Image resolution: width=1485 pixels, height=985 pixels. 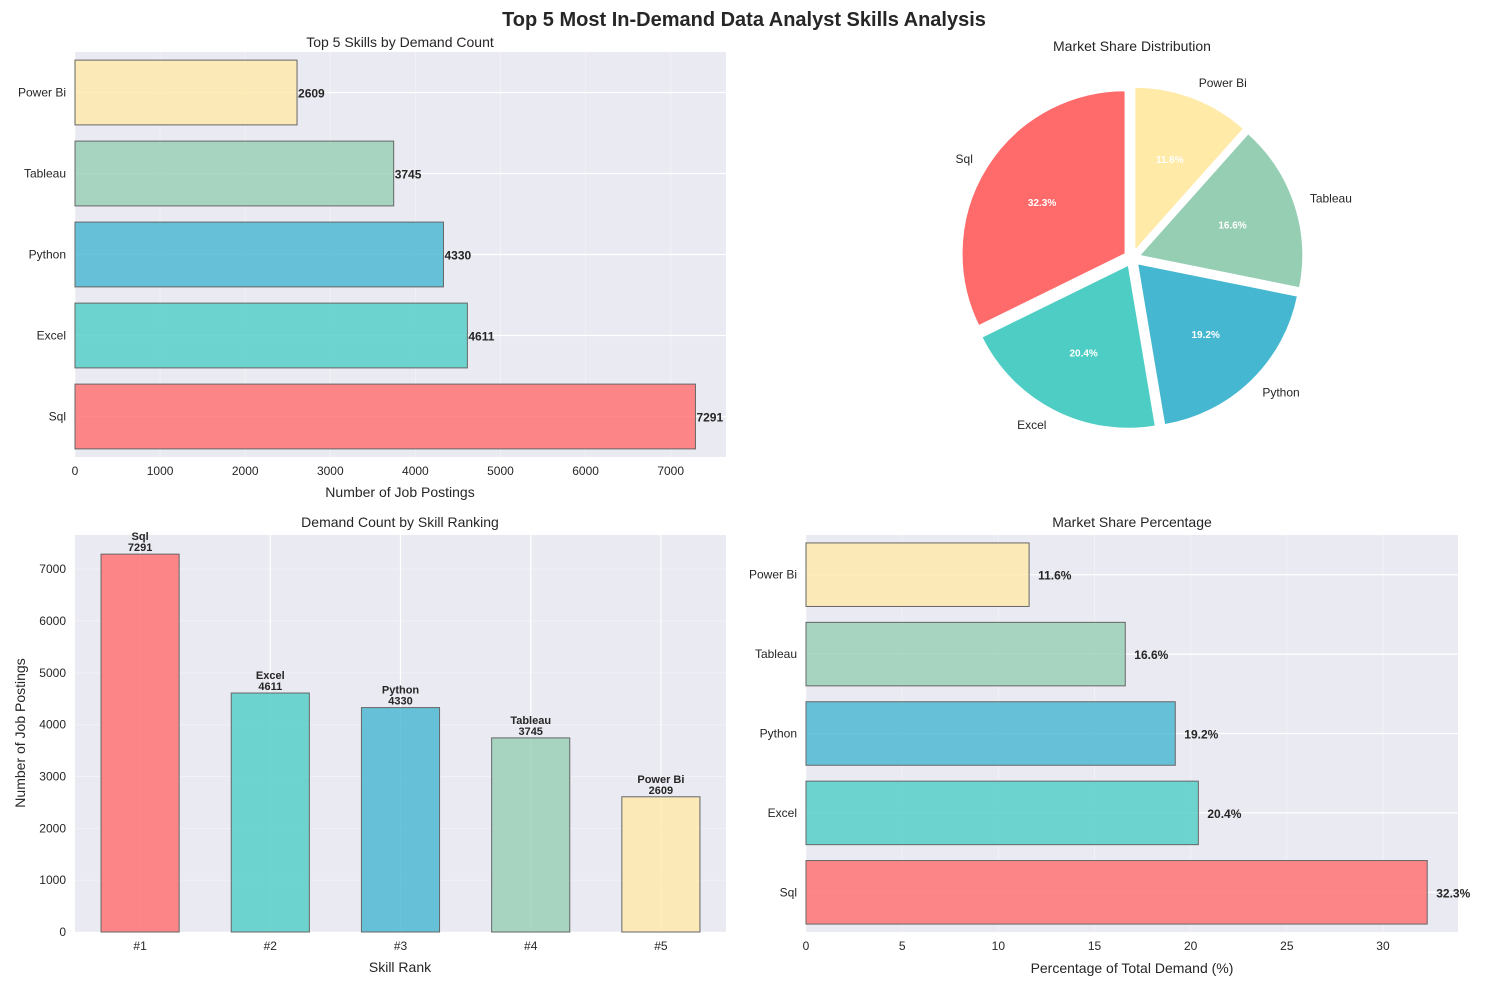 What do you see at coordinates (1068, 346) in the screenshot?
I see `pie-slice-excel` at bounding box center [1068, 346].